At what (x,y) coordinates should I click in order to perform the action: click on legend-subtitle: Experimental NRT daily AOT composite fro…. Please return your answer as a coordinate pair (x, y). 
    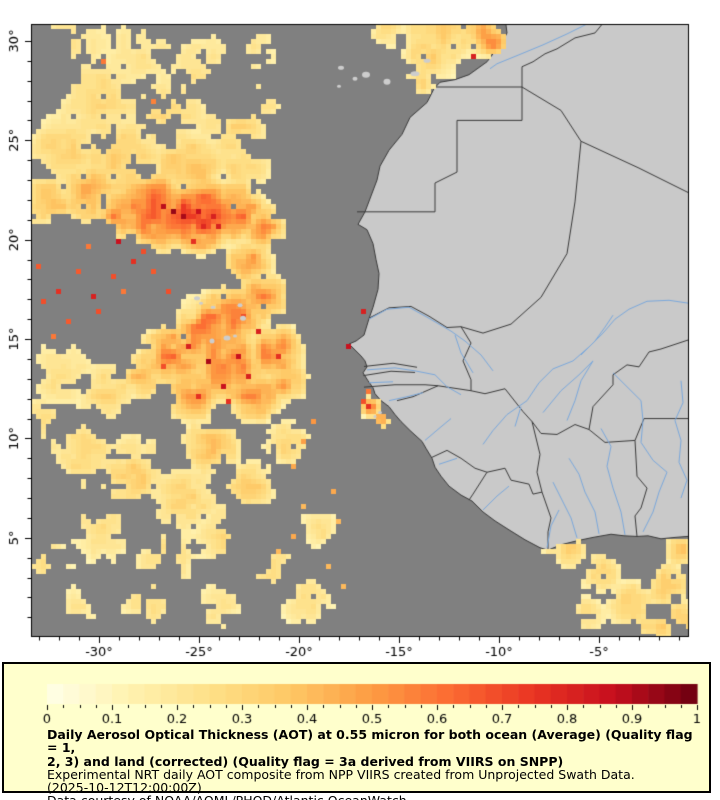
    Looking at the image, I should click on (341, 774).